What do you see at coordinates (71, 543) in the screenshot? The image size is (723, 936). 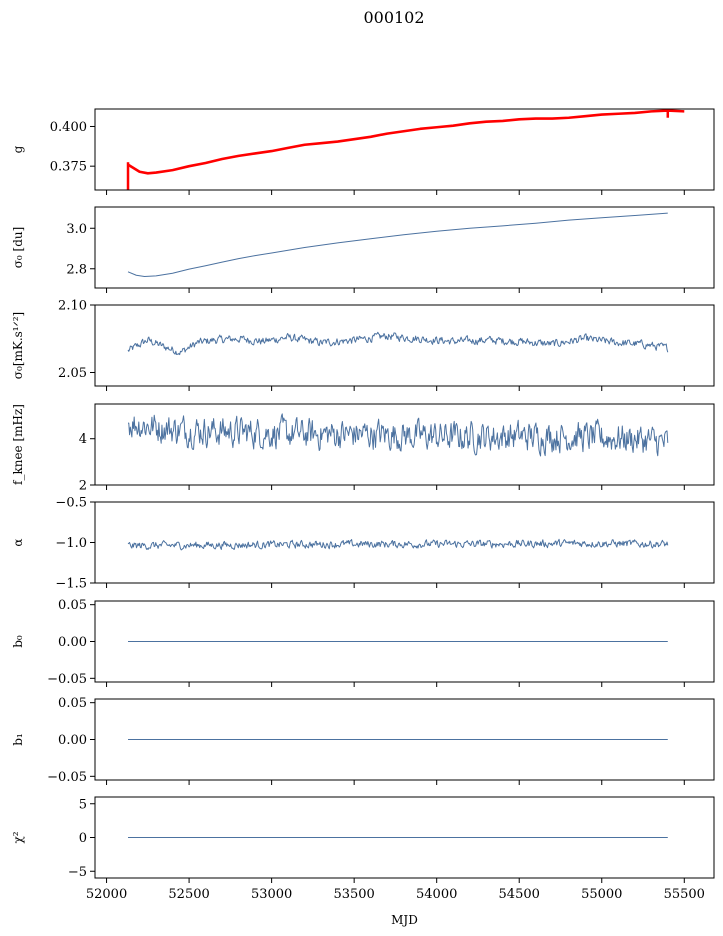 I see `y-tick-label: −1.0` at bounding box center [71, 543].